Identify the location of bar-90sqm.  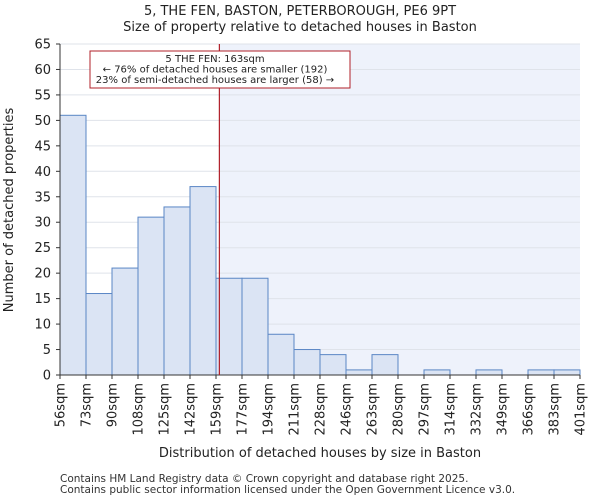
(125, 321).